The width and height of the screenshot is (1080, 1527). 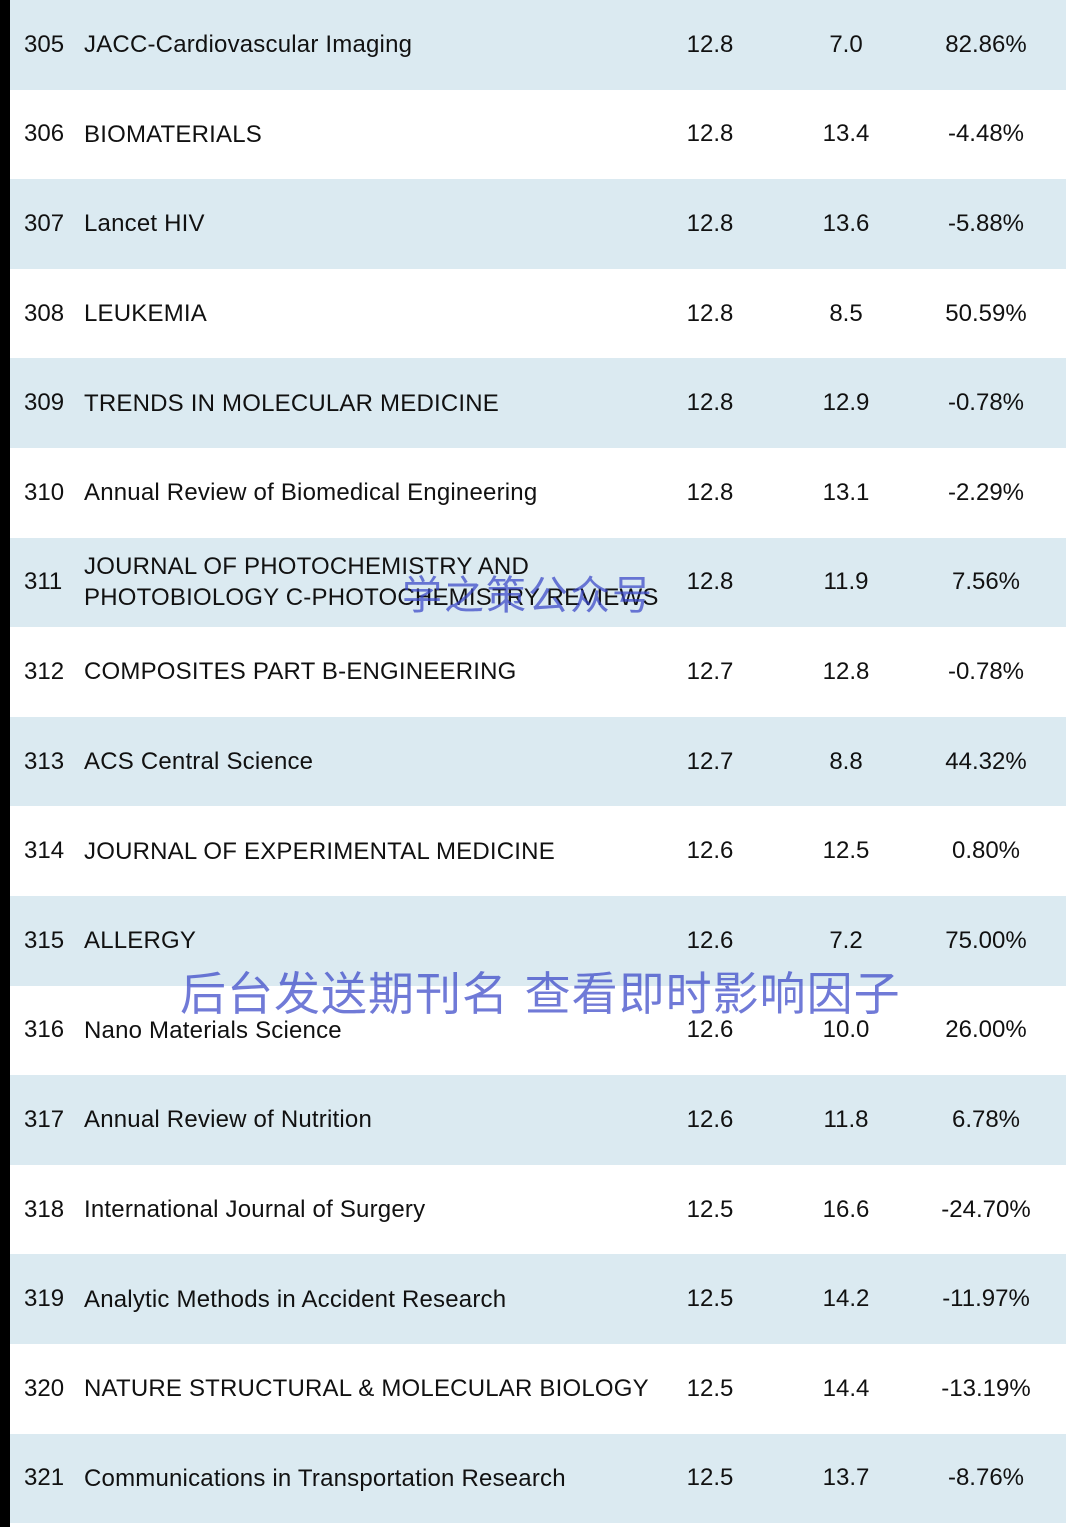 I want to click on change-cell: -11.97%, so click(x=986, y=1299).